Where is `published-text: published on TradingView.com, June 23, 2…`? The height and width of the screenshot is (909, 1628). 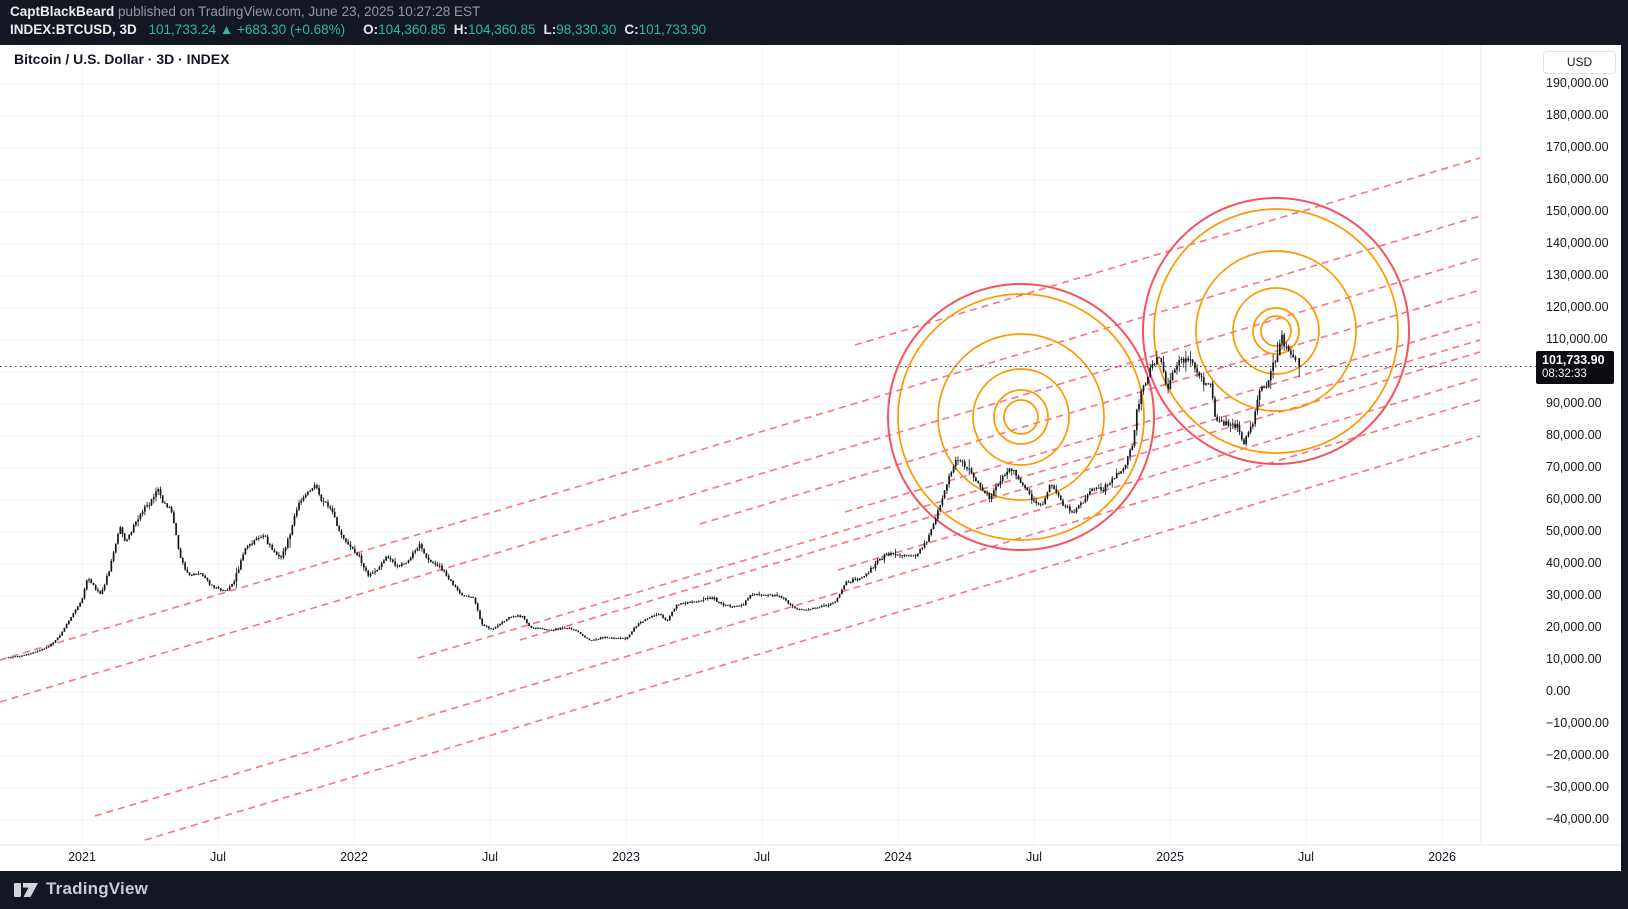
published-text: published on TradingView.com, June 23, 2… is located at coordinates (297, 11).